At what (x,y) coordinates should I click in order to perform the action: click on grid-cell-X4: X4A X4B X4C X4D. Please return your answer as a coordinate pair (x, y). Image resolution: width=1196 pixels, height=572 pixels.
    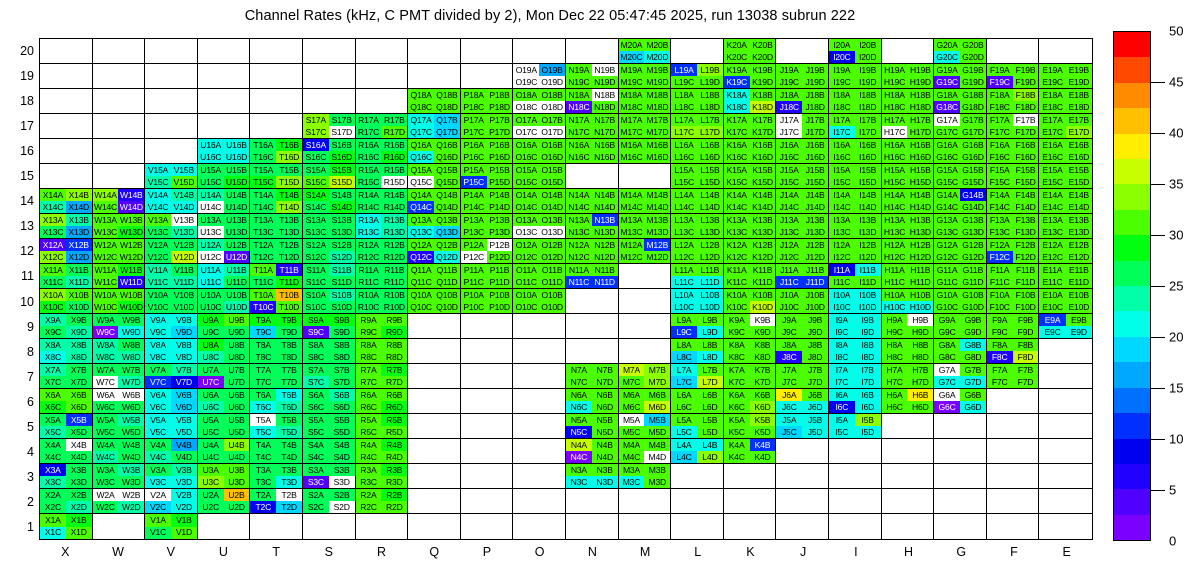
    Looking at the image, I should click on (66, 451).